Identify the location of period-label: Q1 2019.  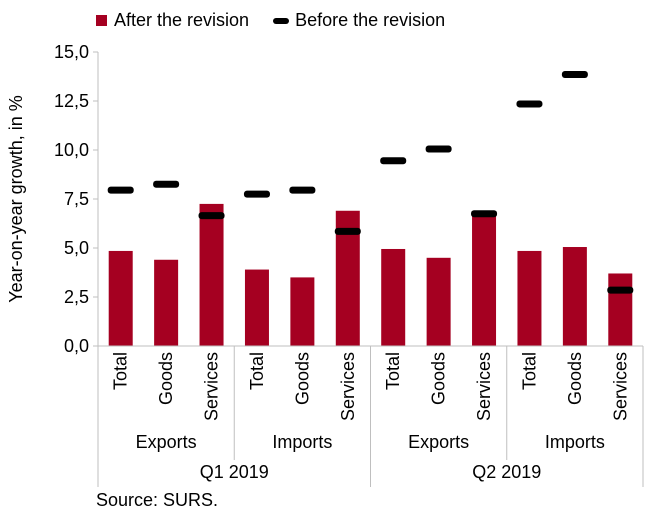
(234, 472).